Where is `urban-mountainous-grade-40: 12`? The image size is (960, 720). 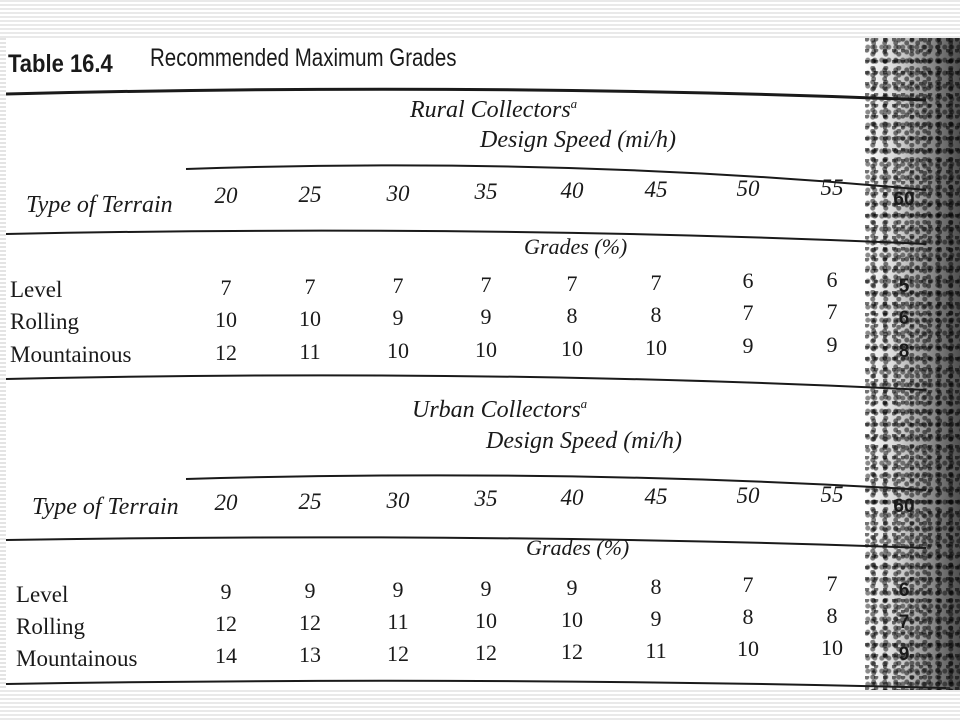
urban-mountainous-grade-40: 12 is located at coordinates (572, 651).